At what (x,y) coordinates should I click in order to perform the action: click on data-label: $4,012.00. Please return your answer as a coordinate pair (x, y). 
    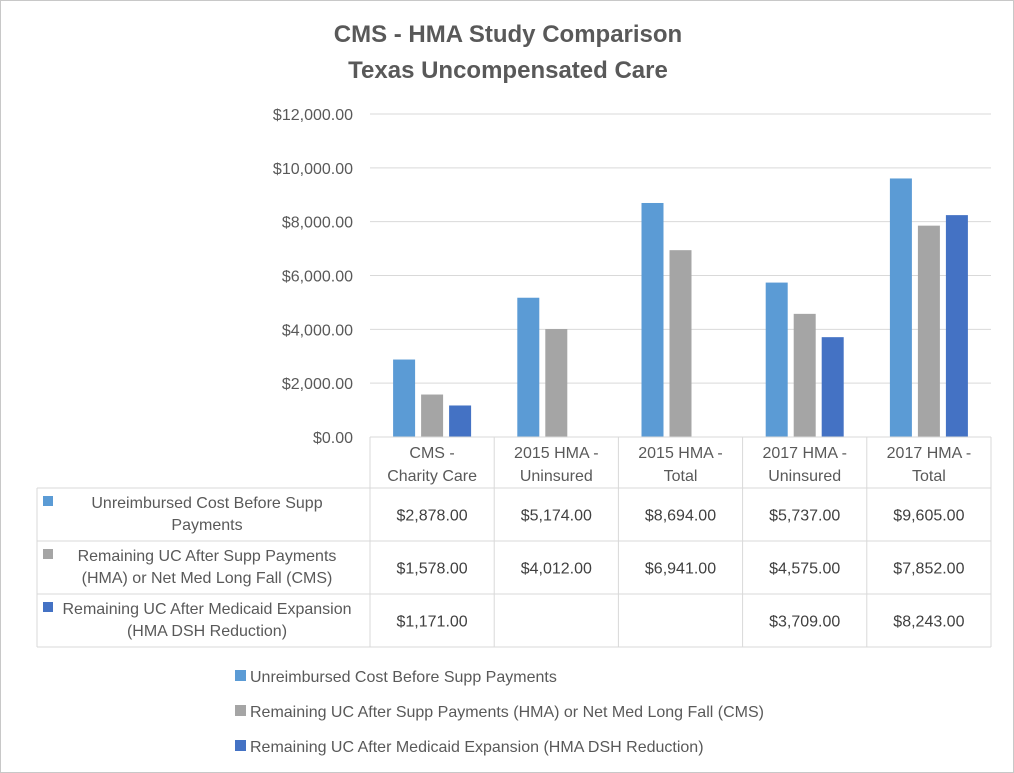
    Looking at the image, I should click on (556, 569).